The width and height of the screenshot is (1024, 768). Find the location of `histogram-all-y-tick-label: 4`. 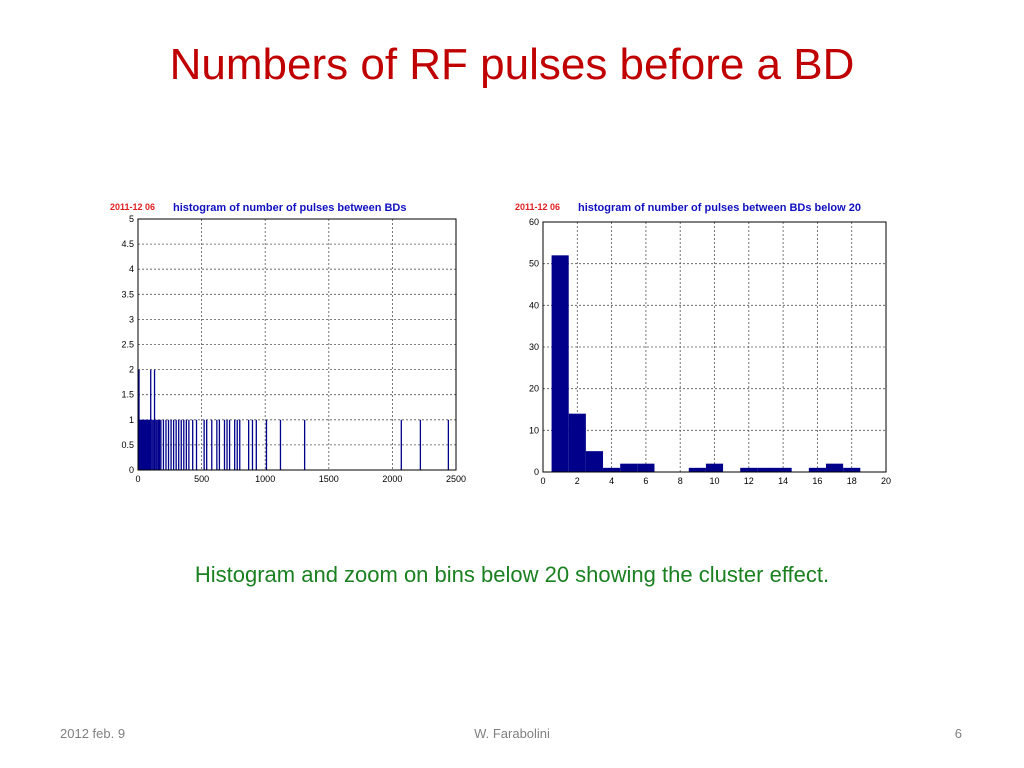

histogram-all-y-tick-label: 4 is located at coordinates (131, 269).